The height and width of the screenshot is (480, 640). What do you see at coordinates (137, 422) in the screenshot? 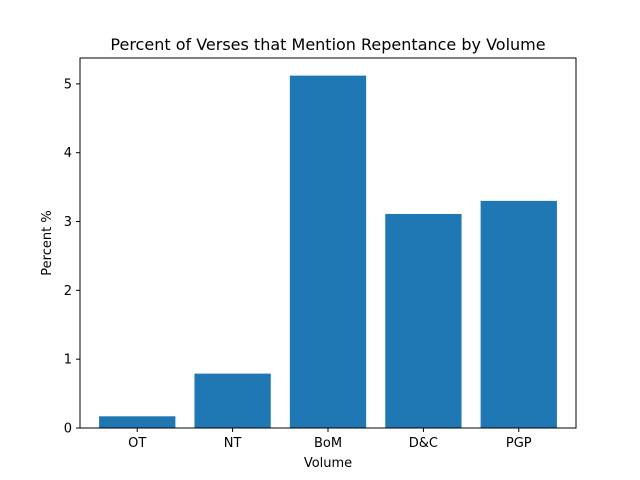
I see `bar-ot` at bounding box center [137, 422].